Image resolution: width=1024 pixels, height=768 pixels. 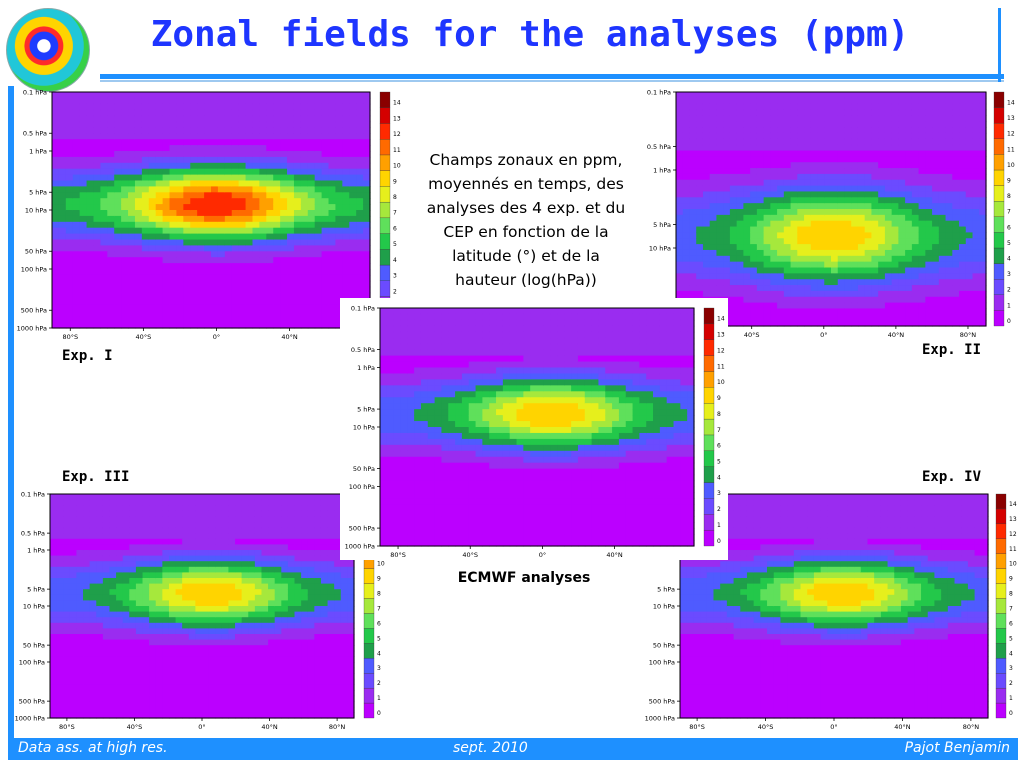 I want to click on colorbar-label: 11, so click(x=397, y=150).